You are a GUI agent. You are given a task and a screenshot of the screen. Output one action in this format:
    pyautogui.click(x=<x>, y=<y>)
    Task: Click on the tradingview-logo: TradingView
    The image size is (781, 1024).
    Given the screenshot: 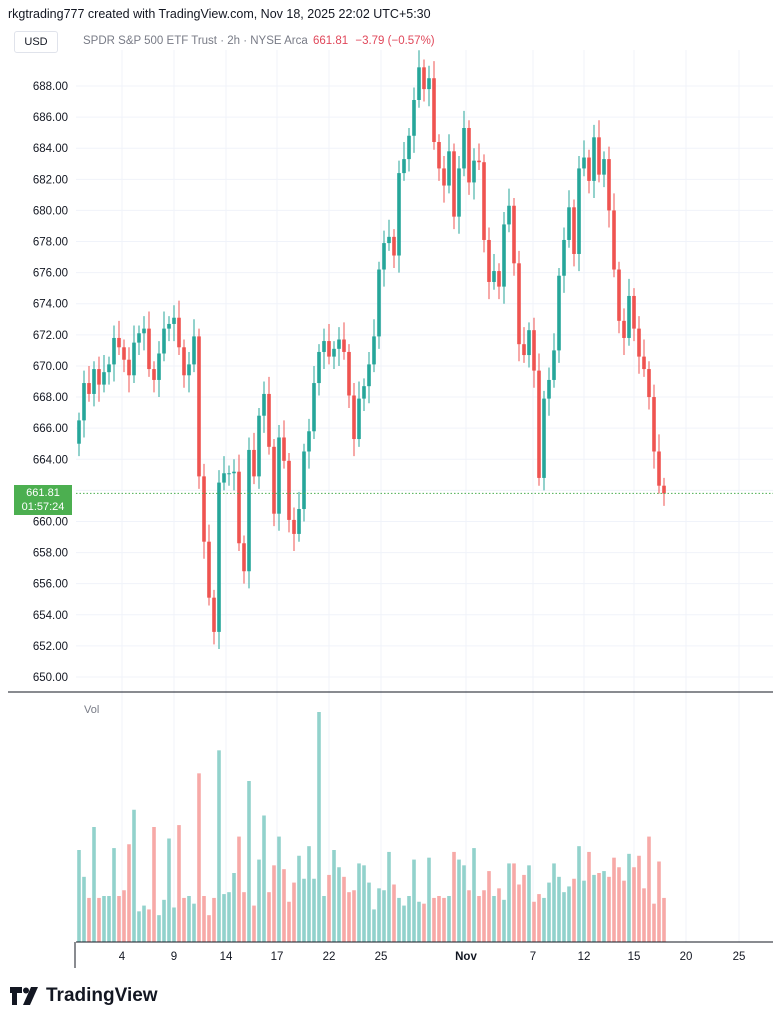 What is the action you would take?
    pyautogui.click(x=84, y=996)
    